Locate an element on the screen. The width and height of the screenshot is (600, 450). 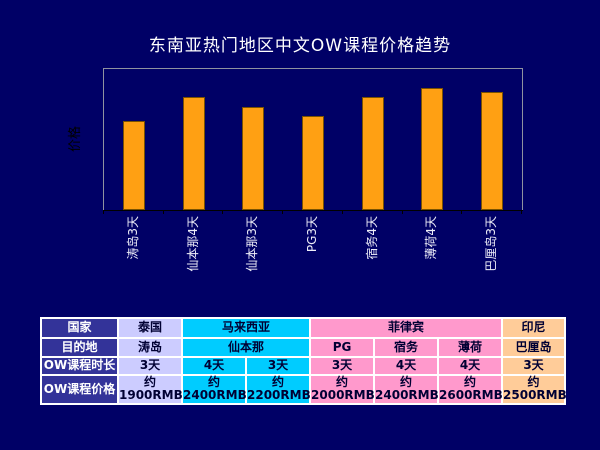
cell-duration-3: 3天 is located at coordinates (278, 366).